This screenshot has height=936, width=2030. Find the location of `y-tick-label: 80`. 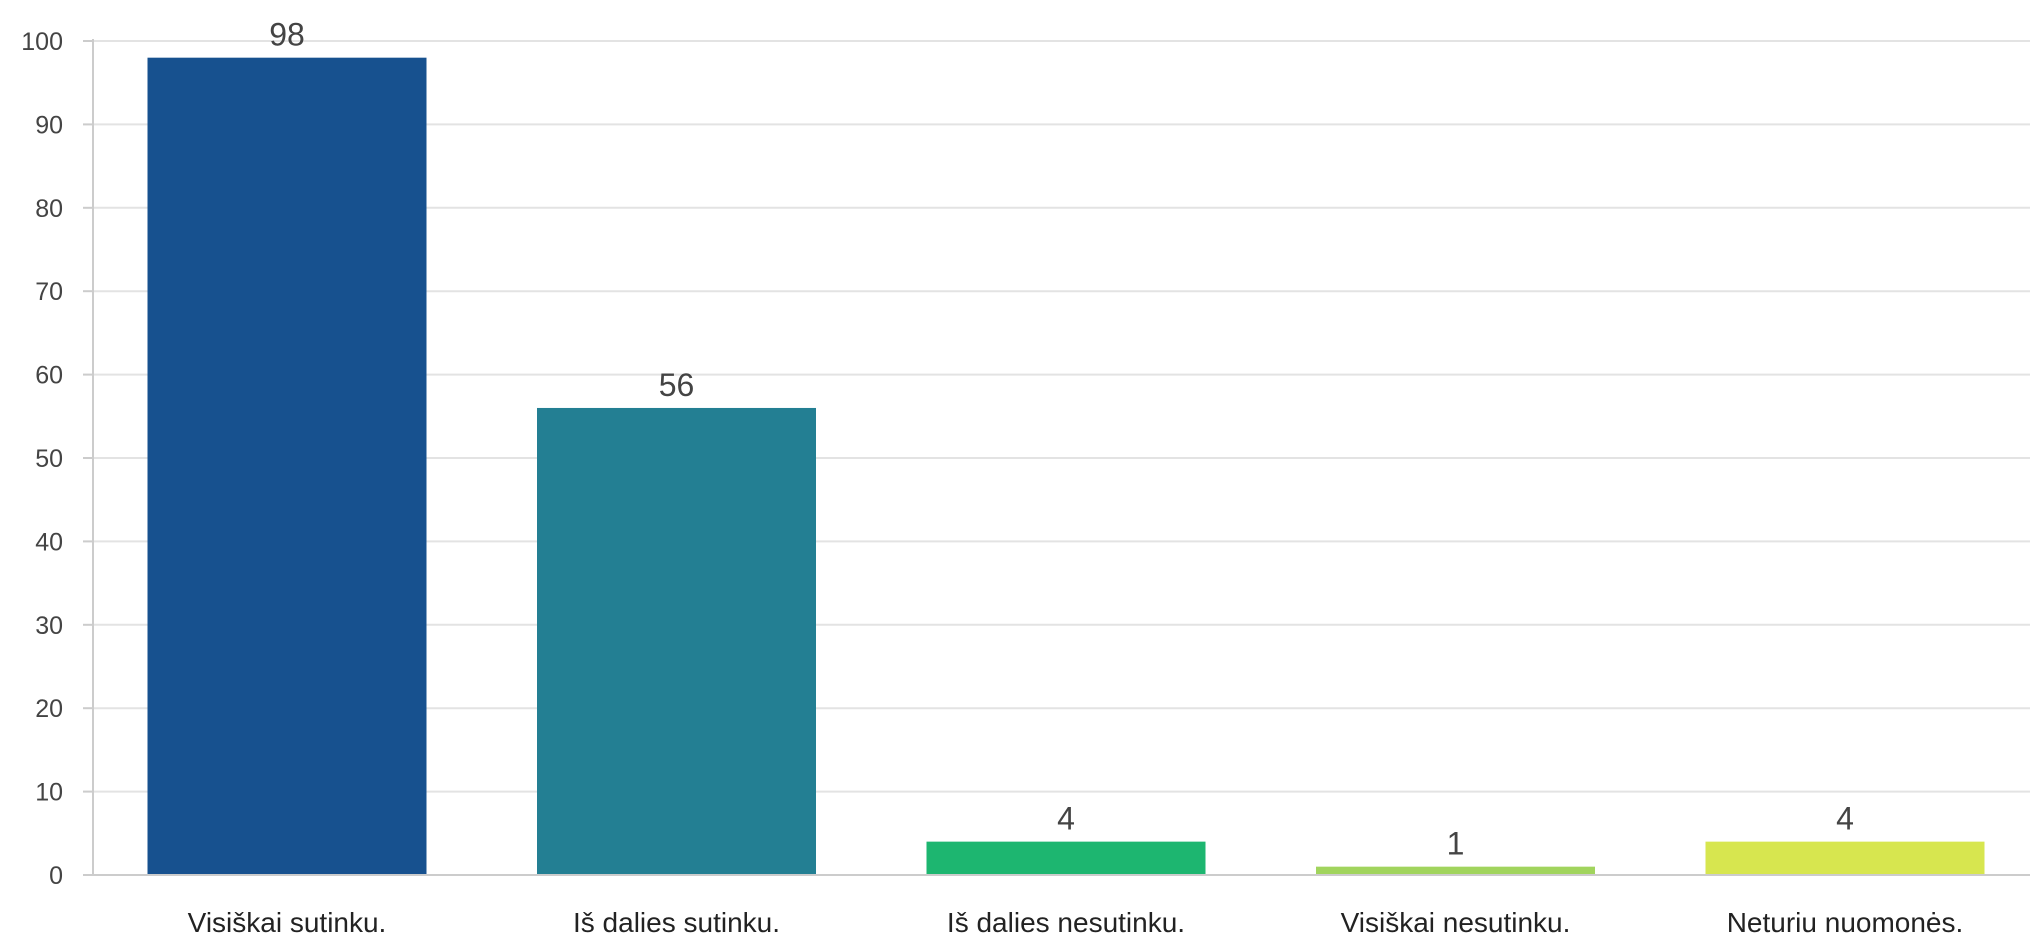

y-tick-label: 80 is located at coordinates (49, 209).